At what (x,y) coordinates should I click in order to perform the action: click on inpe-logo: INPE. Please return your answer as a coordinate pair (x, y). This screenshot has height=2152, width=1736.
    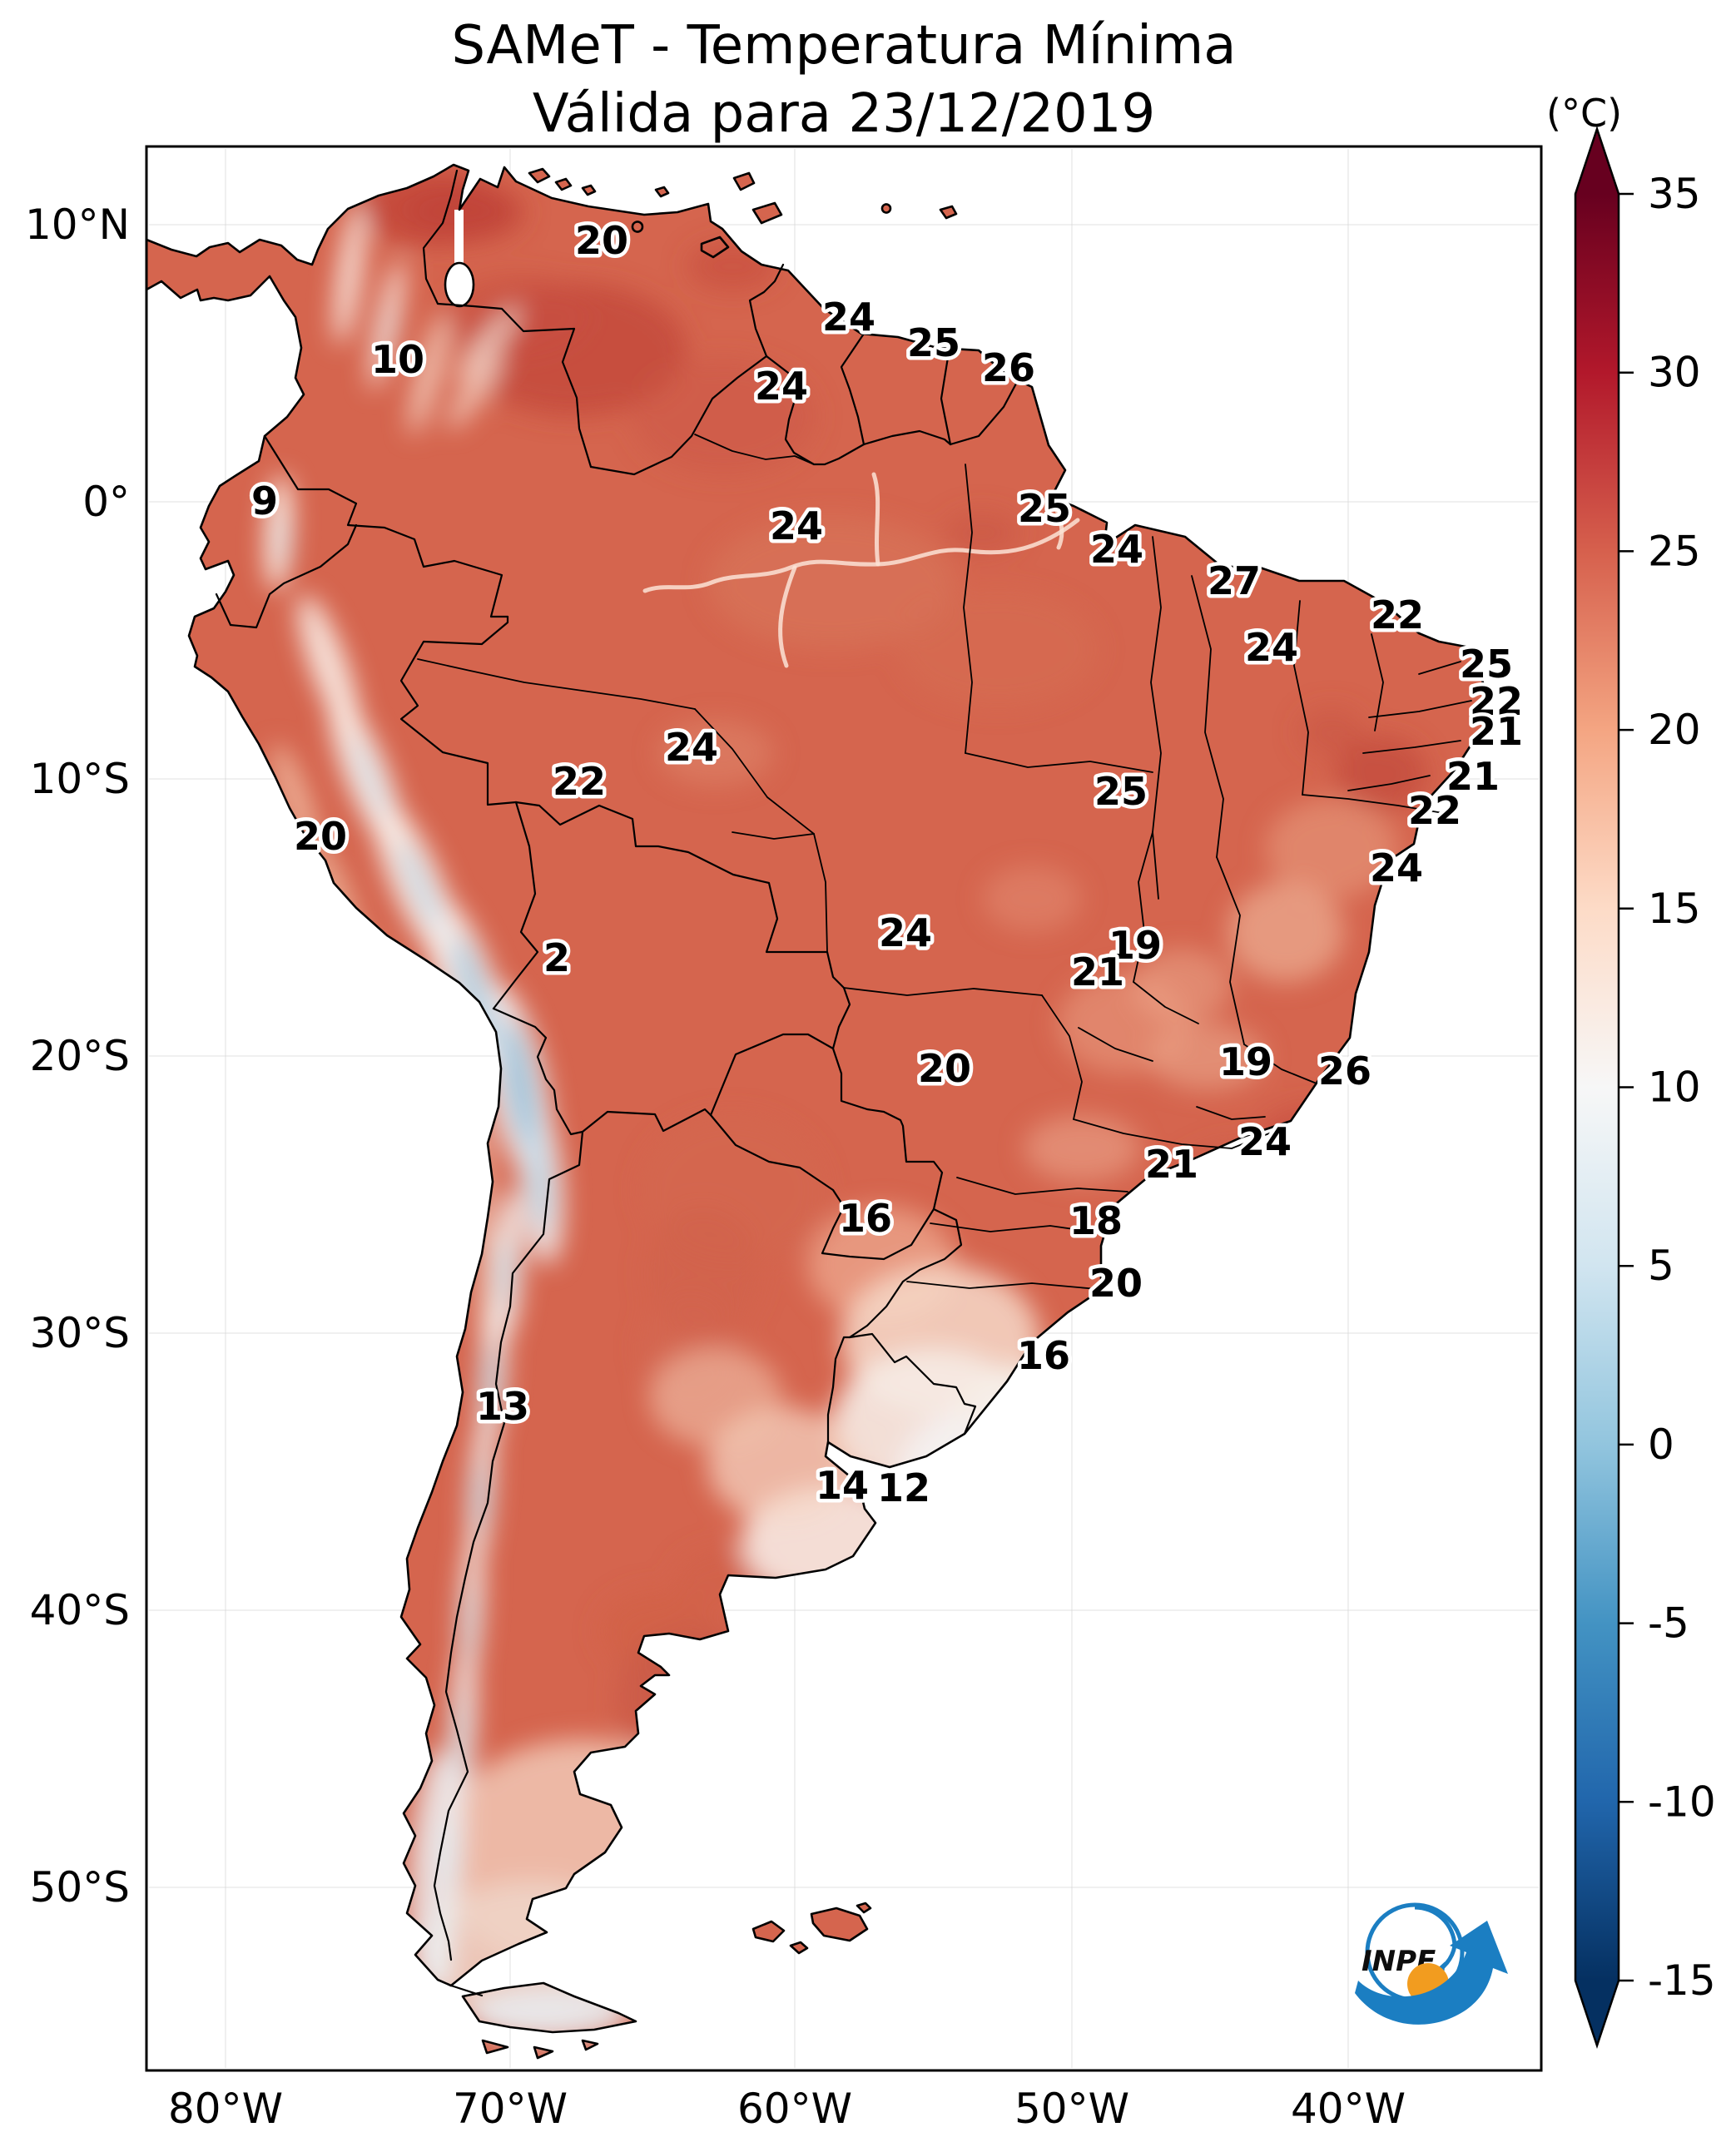
    Looking at the image, I should click on (1431, 1963).